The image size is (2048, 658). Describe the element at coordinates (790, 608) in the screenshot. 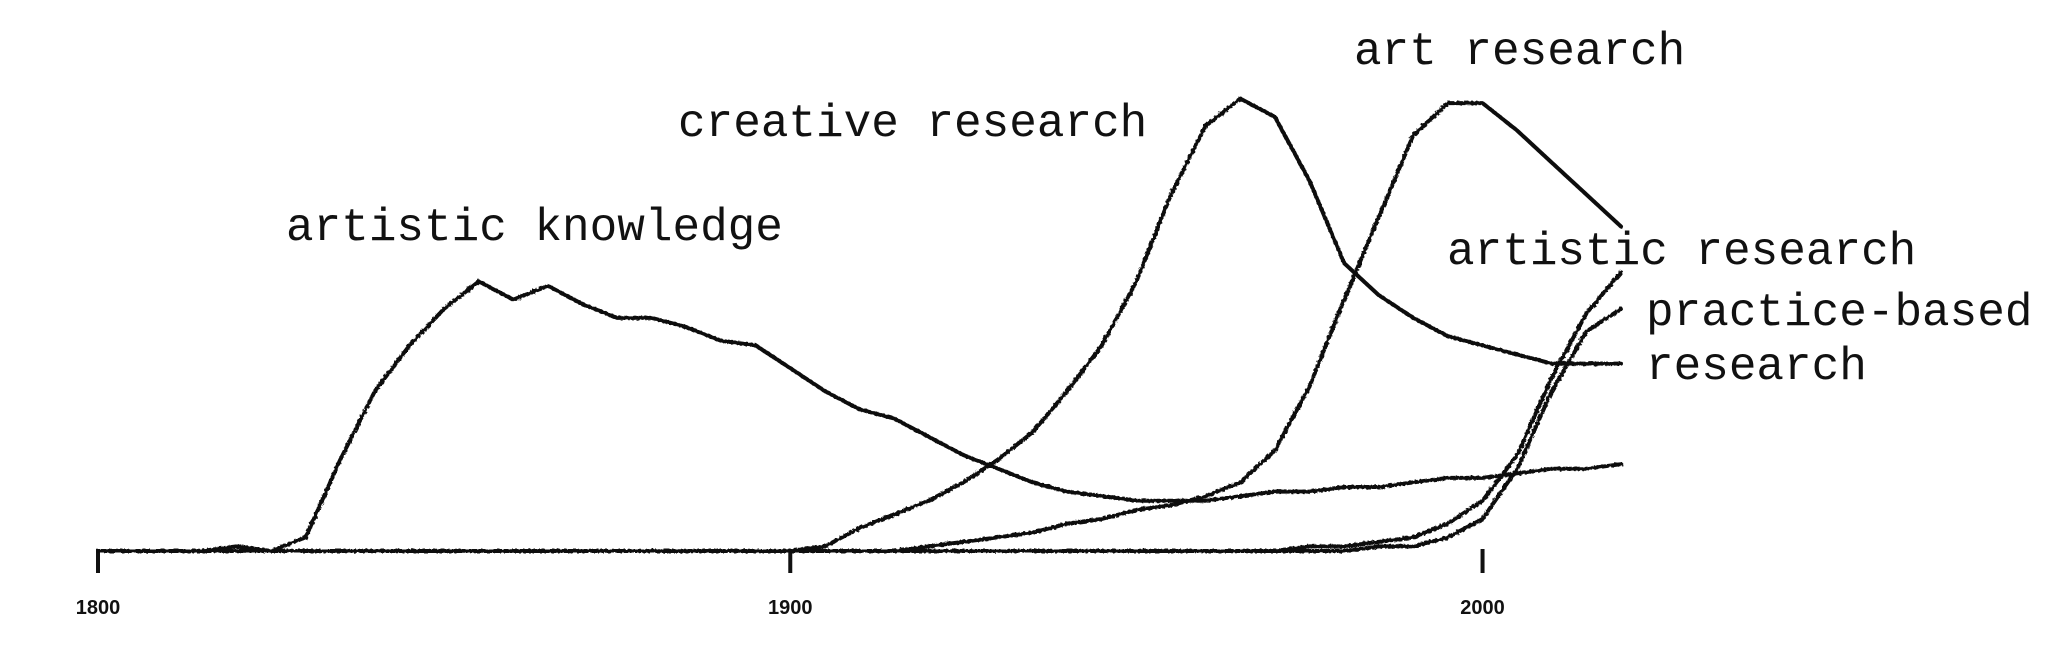

I see `x-tick-label: 1900` at that location.